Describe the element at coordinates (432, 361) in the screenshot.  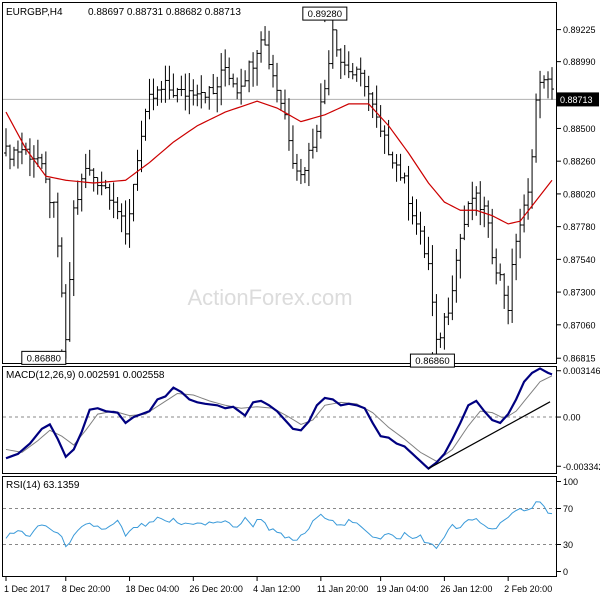
I see `price-annotation-label: 0.86860` at that location.